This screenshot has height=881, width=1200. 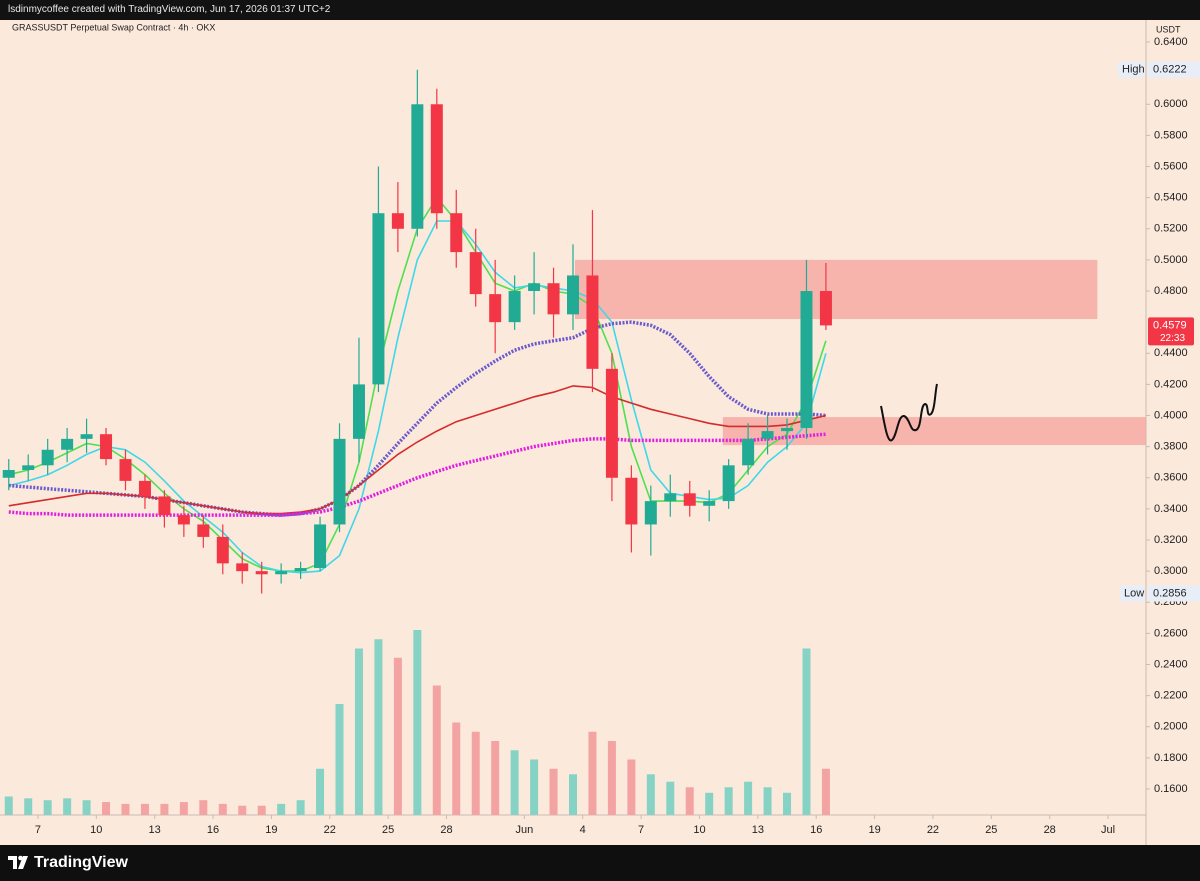 I want to click on y-tick-label: 0.6000, so click(x=1171, y=104).